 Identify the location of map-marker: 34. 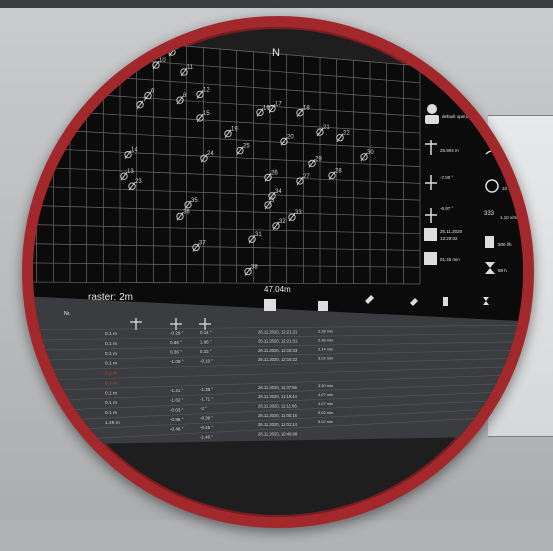
(275, 195).